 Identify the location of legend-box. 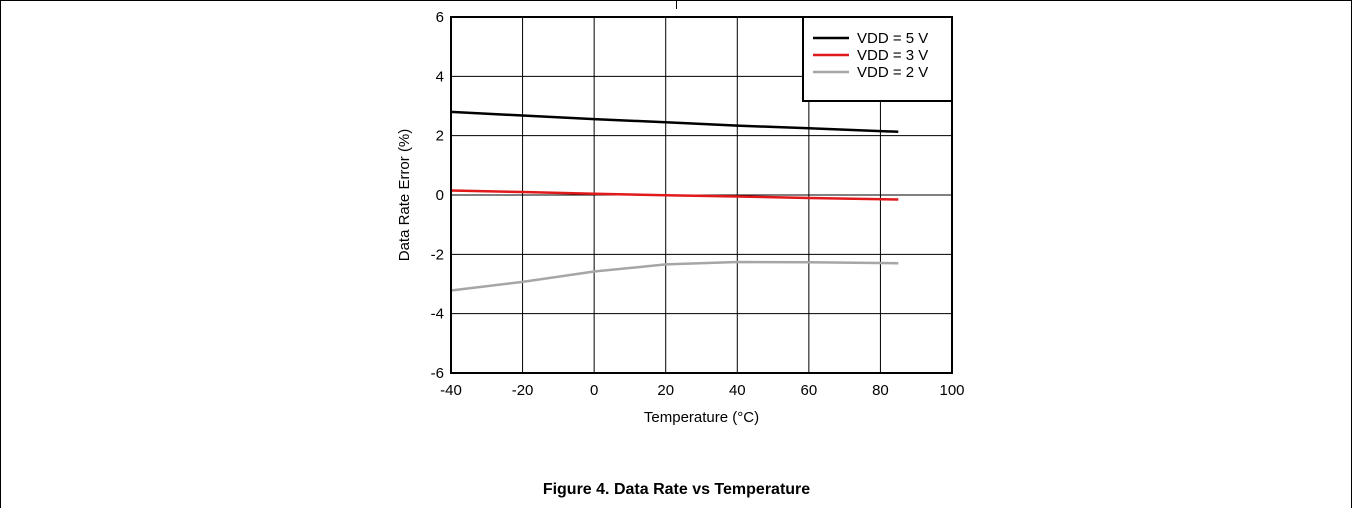
(877, 59).